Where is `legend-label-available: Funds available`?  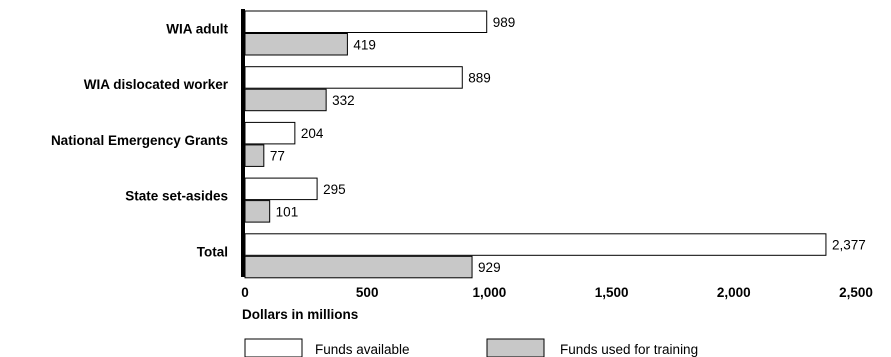 legend-label-available: Funds available is located at coordinates (362, 349).